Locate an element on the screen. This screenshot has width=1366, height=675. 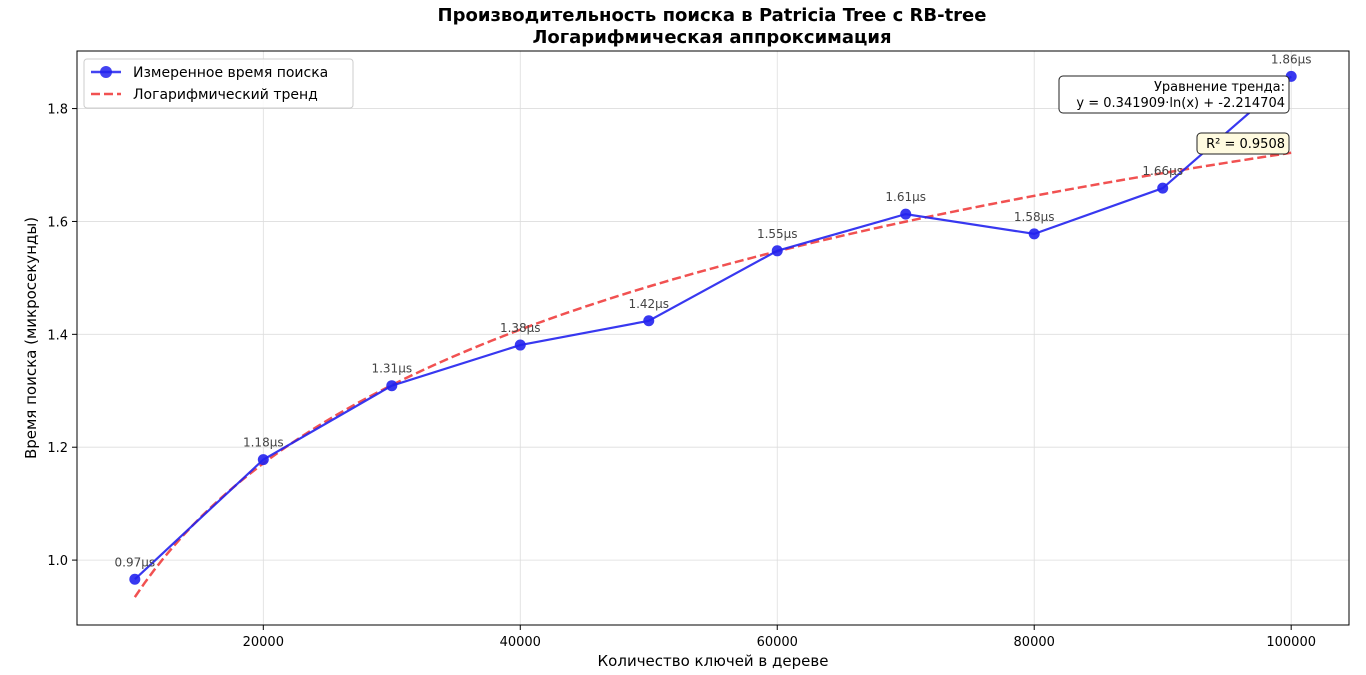
x-tick-label: 20000 is located at coordinates (263, 642).